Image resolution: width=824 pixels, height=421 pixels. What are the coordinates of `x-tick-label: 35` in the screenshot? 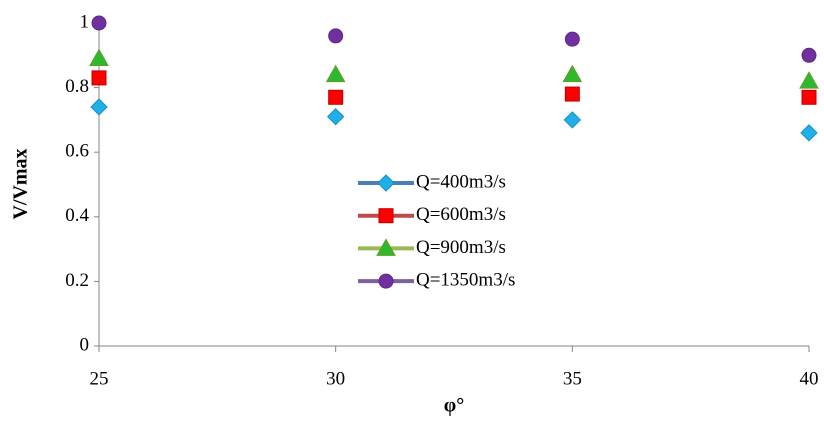 It's located at (572, 378).